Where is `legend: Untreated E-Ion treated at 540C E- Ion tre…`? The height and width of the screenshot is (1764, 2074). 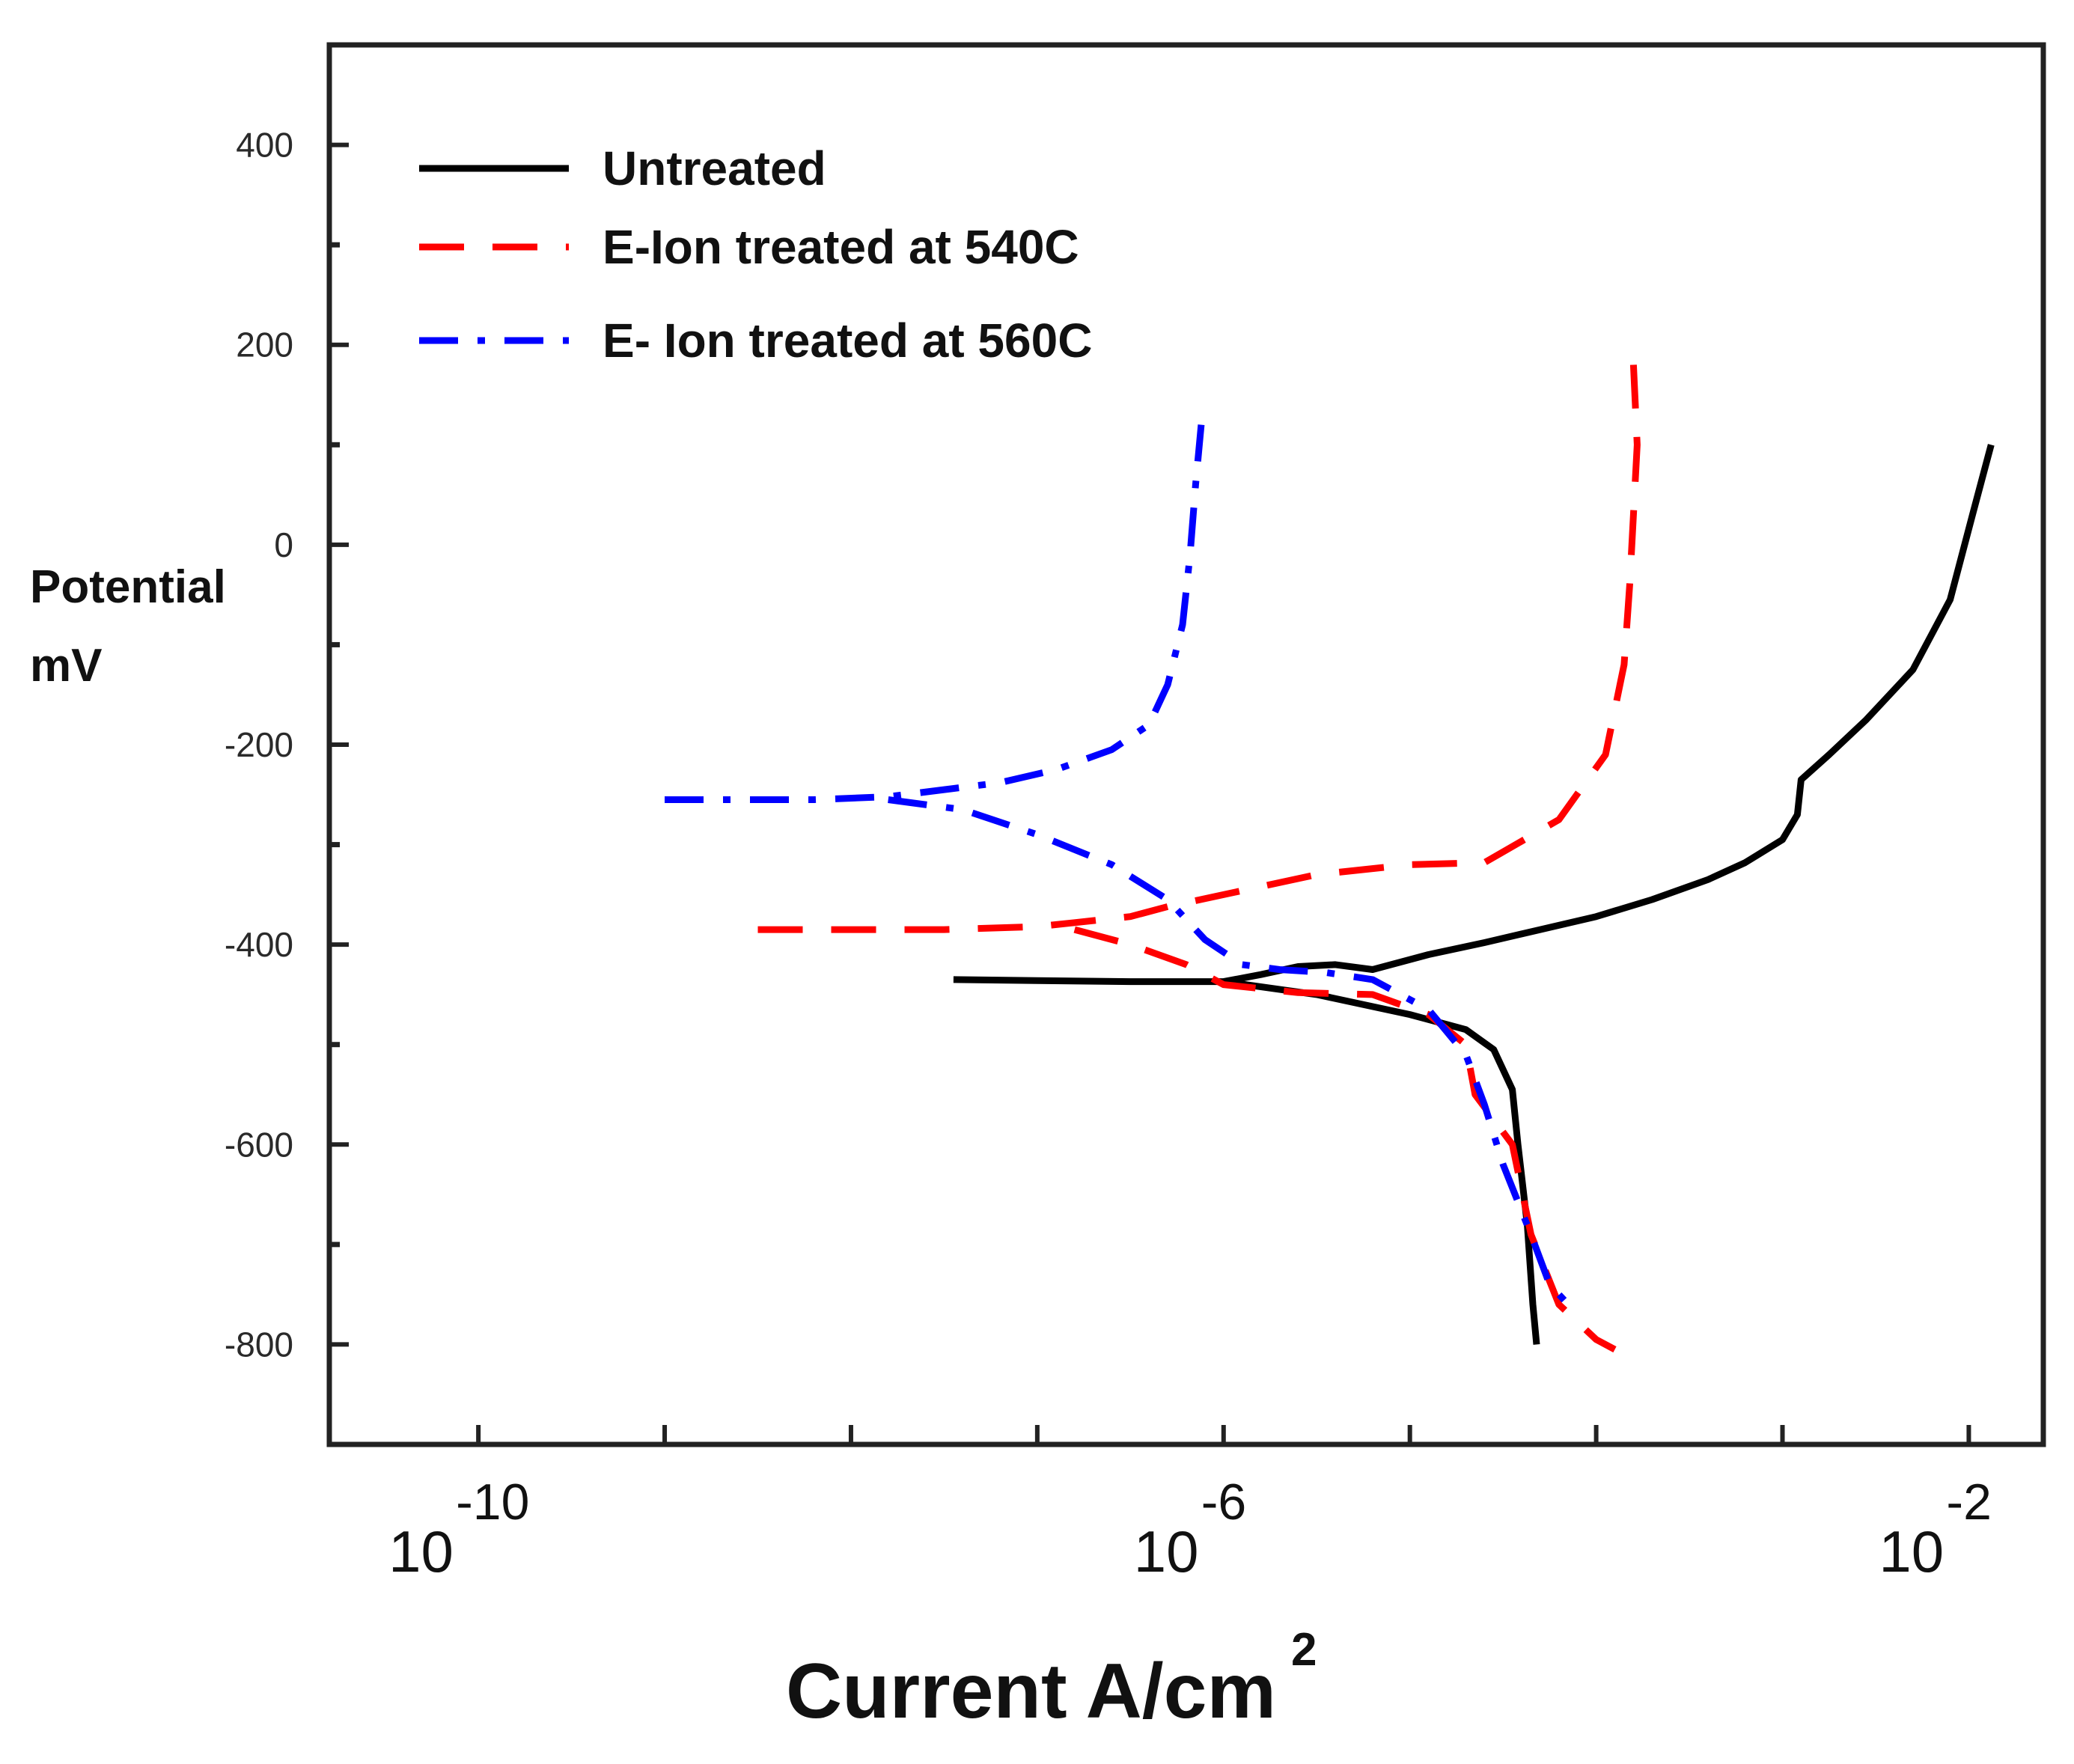
legend: Untreated E-Ion treated at 540C E- Ion tre… is located at coordinates (756, 254).